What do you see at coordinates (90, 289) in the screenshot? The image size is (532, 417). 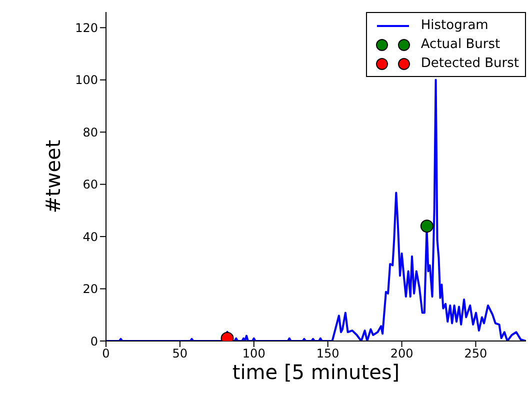 I see `y-tick-label: 20` at bounding box center [90, 289].